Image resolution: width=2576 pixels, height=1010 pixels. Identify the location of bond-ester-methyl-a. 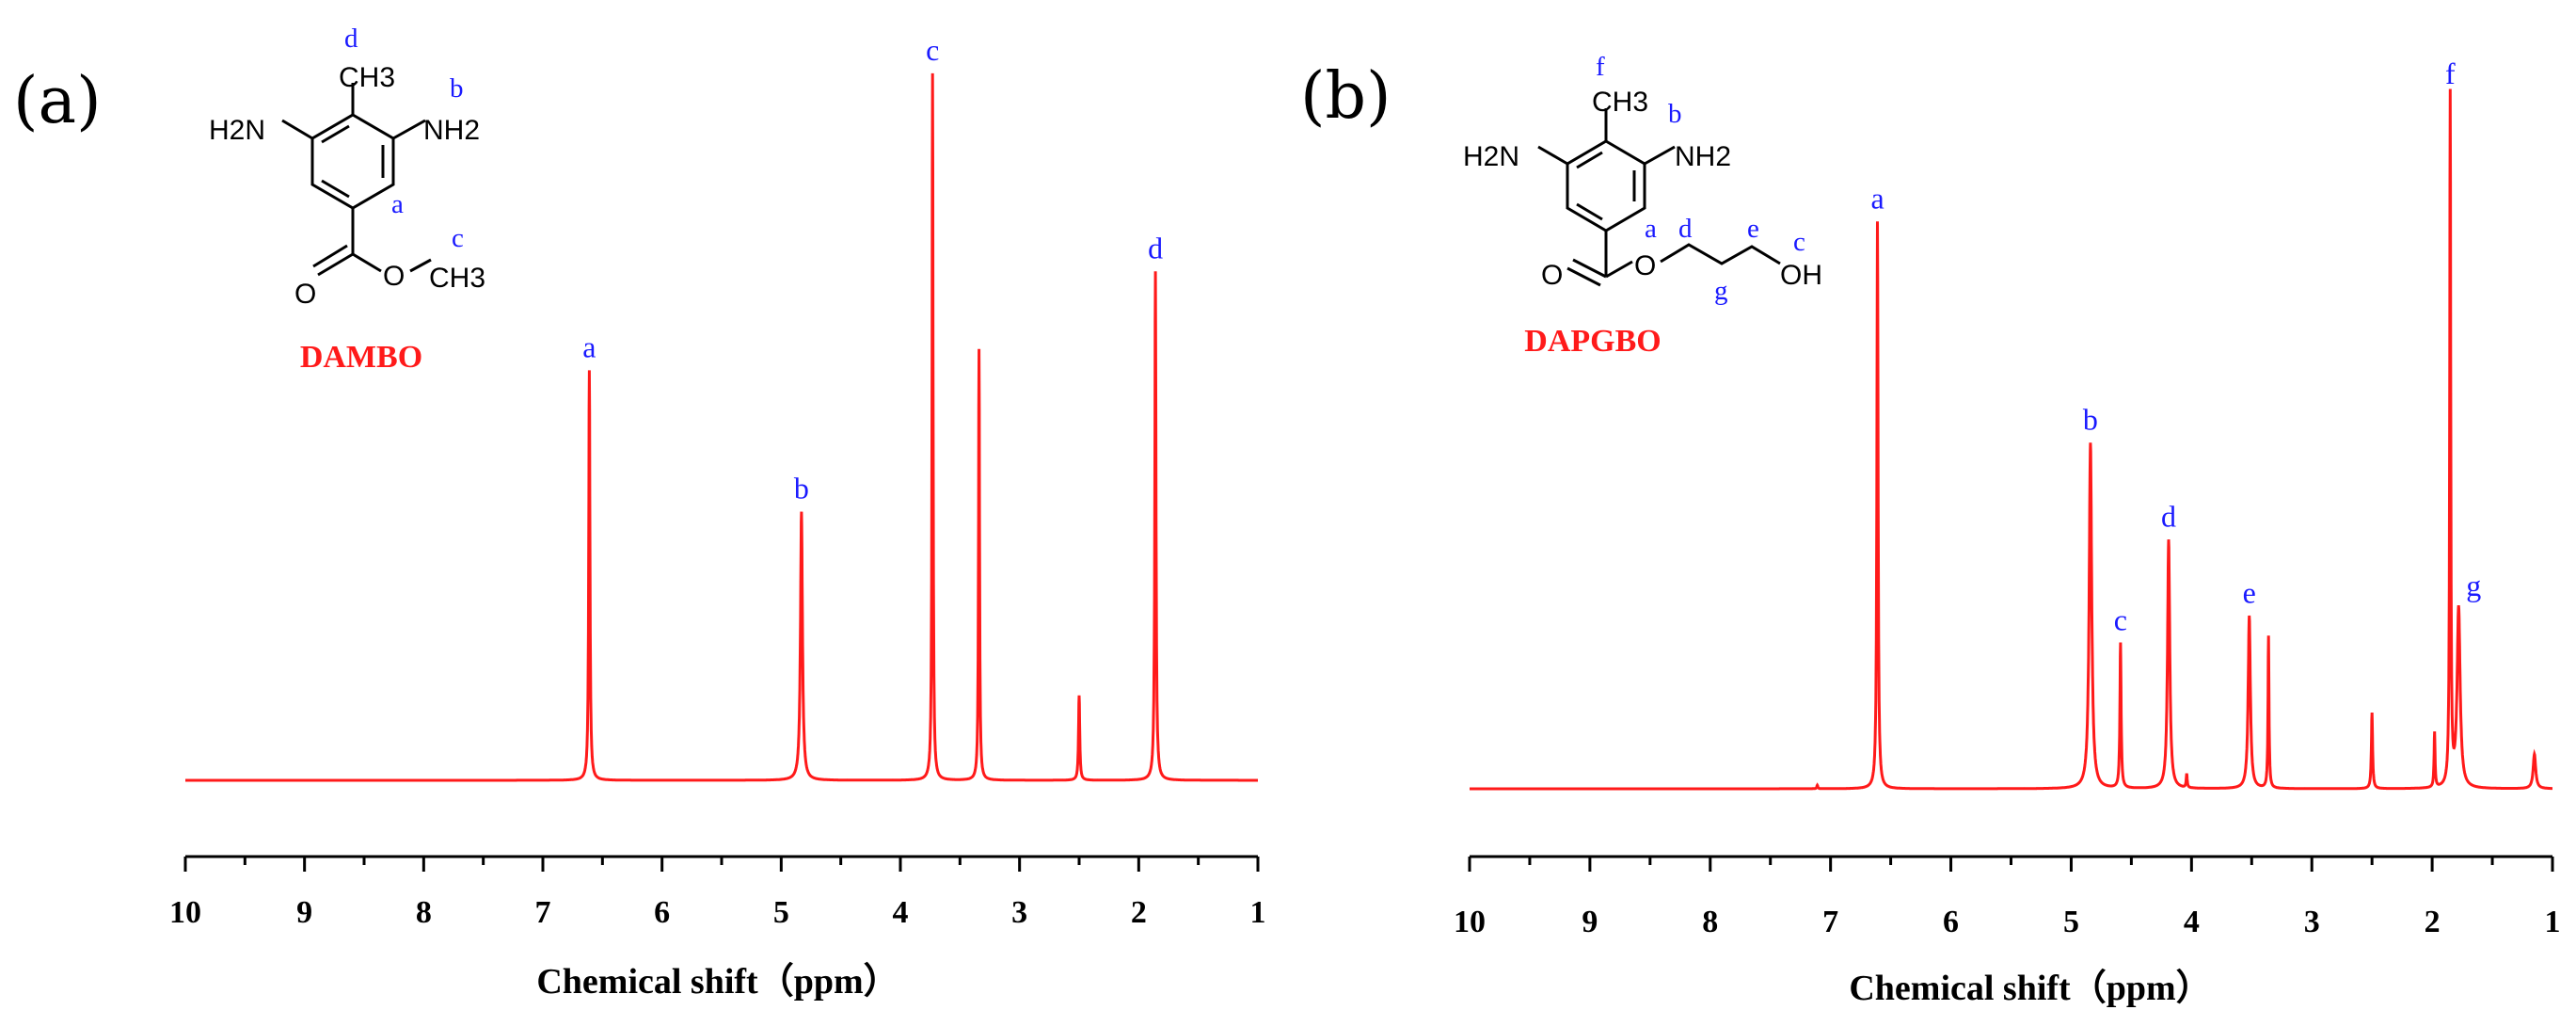
(420, 265).